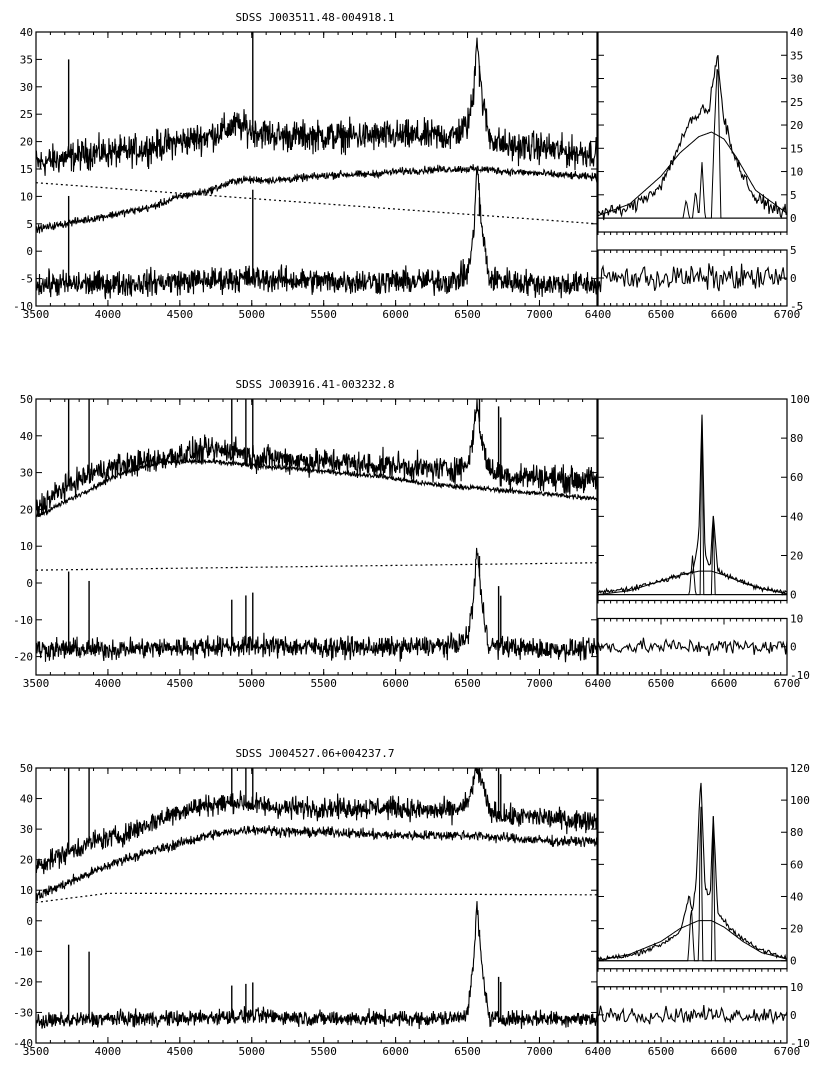 The width and height of the screenshot is (830, 1067). Describe the element at coordinates (796, 55) in the screenshot. I see `zoom-ytick-label: 35` at that location.